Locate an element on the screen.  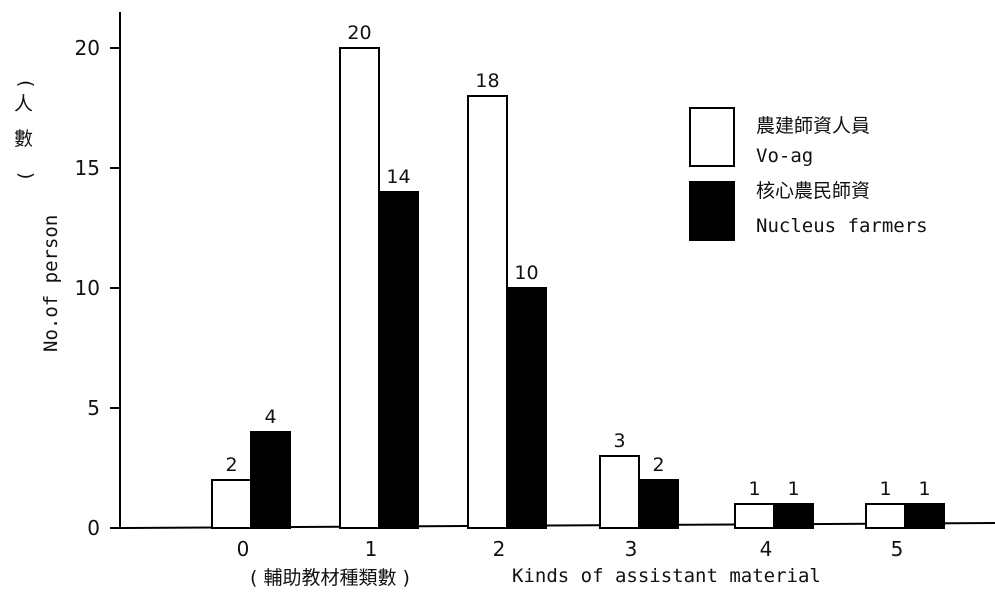
y-tick-label: 5 is located at coordinates (93, 408).